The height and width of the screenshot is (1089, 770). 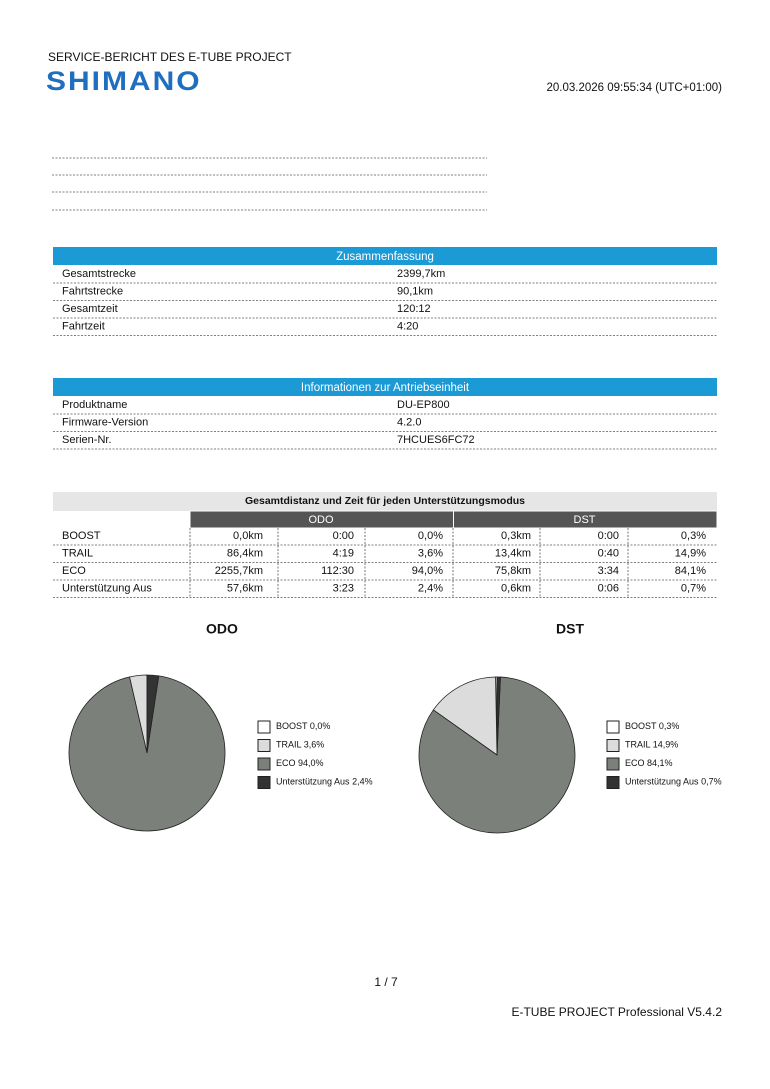 I want to click on legend-label: Unterstützung Aus 2,4%, so click(x=324, y=782).